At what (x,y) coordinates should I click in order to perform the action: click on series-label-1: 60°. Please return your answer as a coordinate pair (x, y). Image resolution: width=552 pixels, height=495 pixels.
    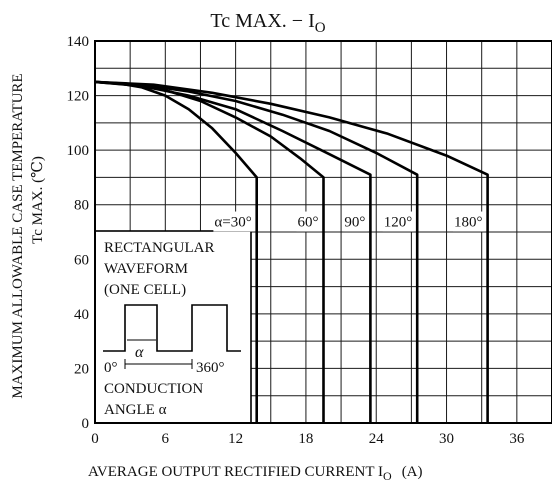
    Looking at the image, I should click on (308, 223).